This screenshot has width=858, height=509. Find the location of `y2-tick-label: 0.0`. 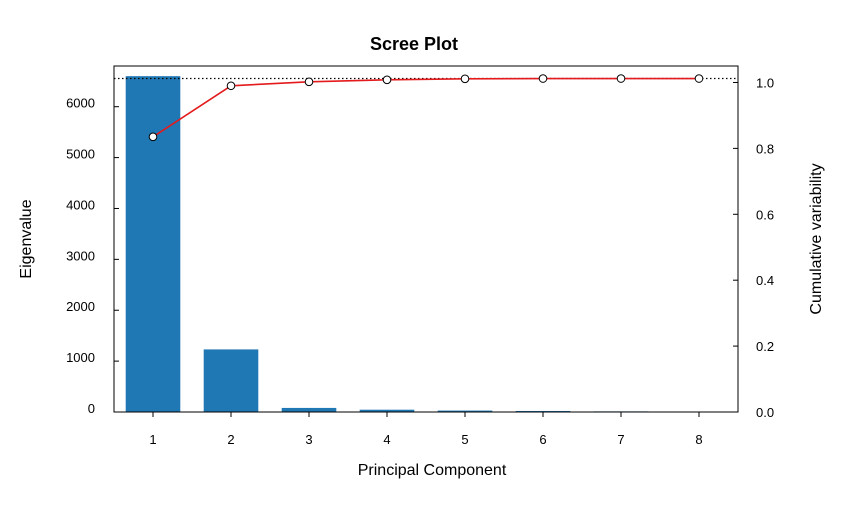

y2-tick-label: 0.0 is located at coordinates (765, 412).